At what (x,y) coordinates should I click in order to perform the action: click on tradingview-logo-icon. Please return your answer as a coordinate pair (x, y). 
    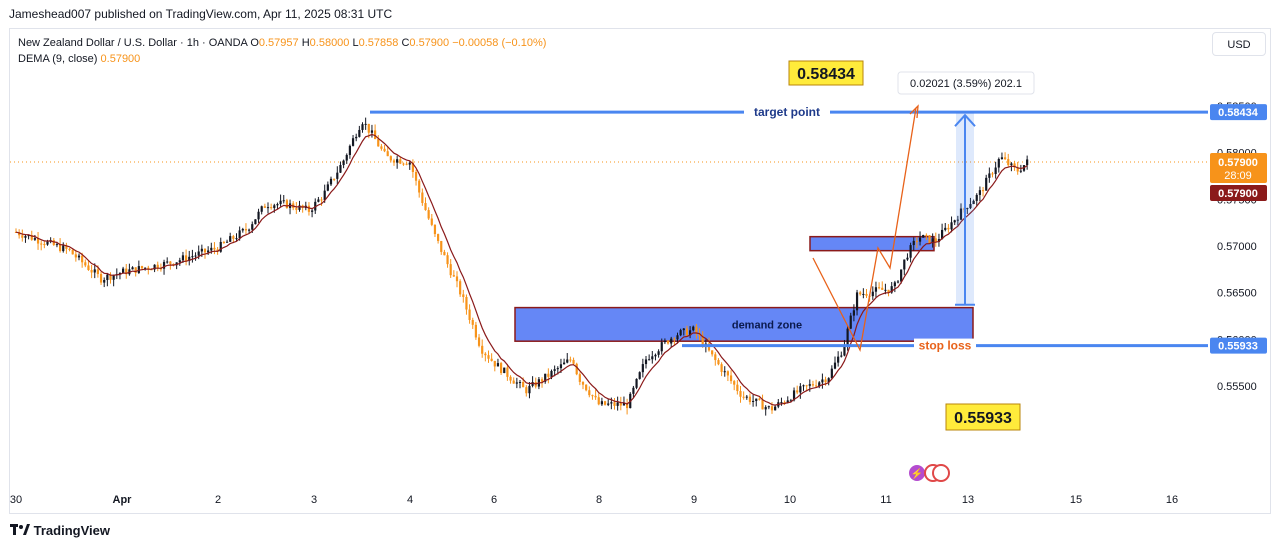
    Looking at the image, I should click on (22, 530).